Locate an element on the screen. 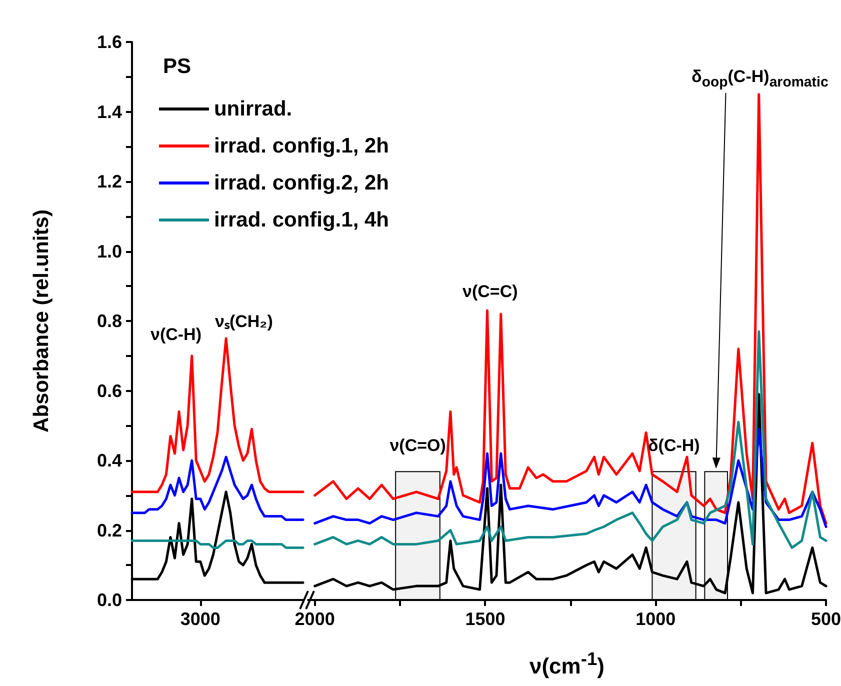 This screenshot has height=686, width=841. x-tick-label: 1000 is located at coordinates (656, 619).